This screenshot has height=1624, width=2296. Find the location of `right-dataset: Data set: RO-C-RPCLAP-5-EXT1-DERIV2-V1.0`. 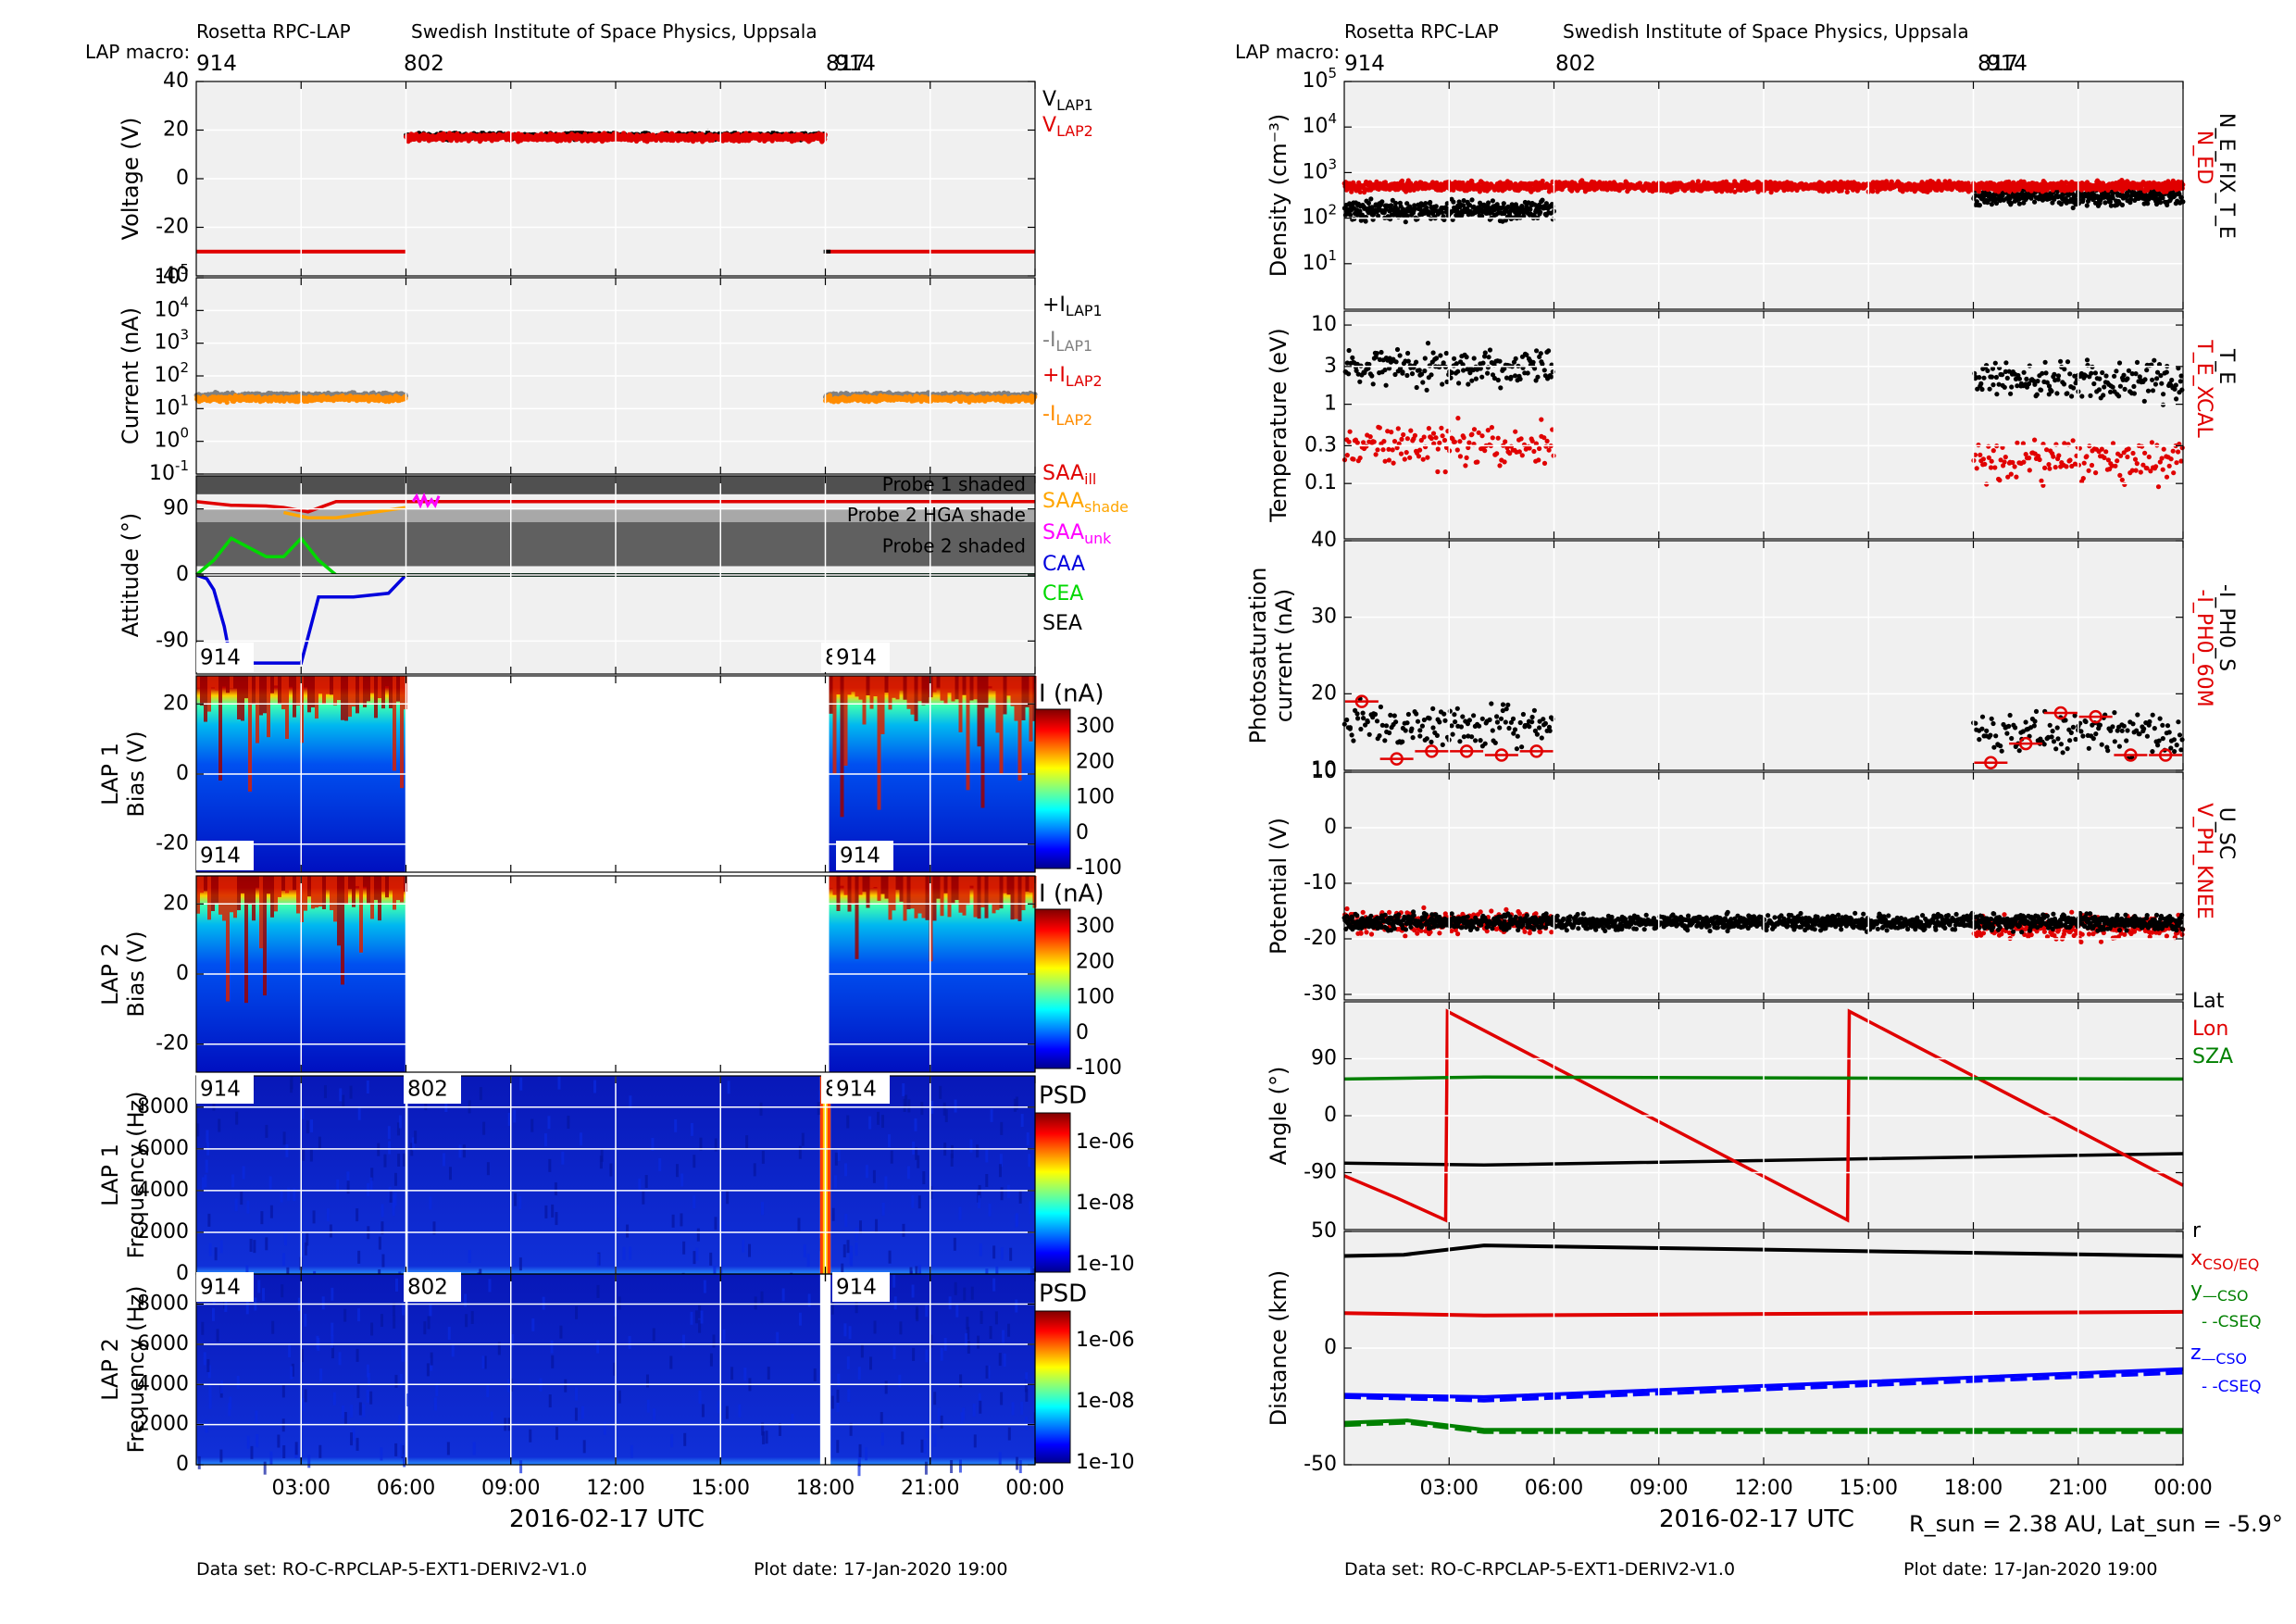

right-dataset: Data set: RO-C-RPCLAP-5-EXT1-DERIV2-V1.0 is located at coordinates (1540, 1569).